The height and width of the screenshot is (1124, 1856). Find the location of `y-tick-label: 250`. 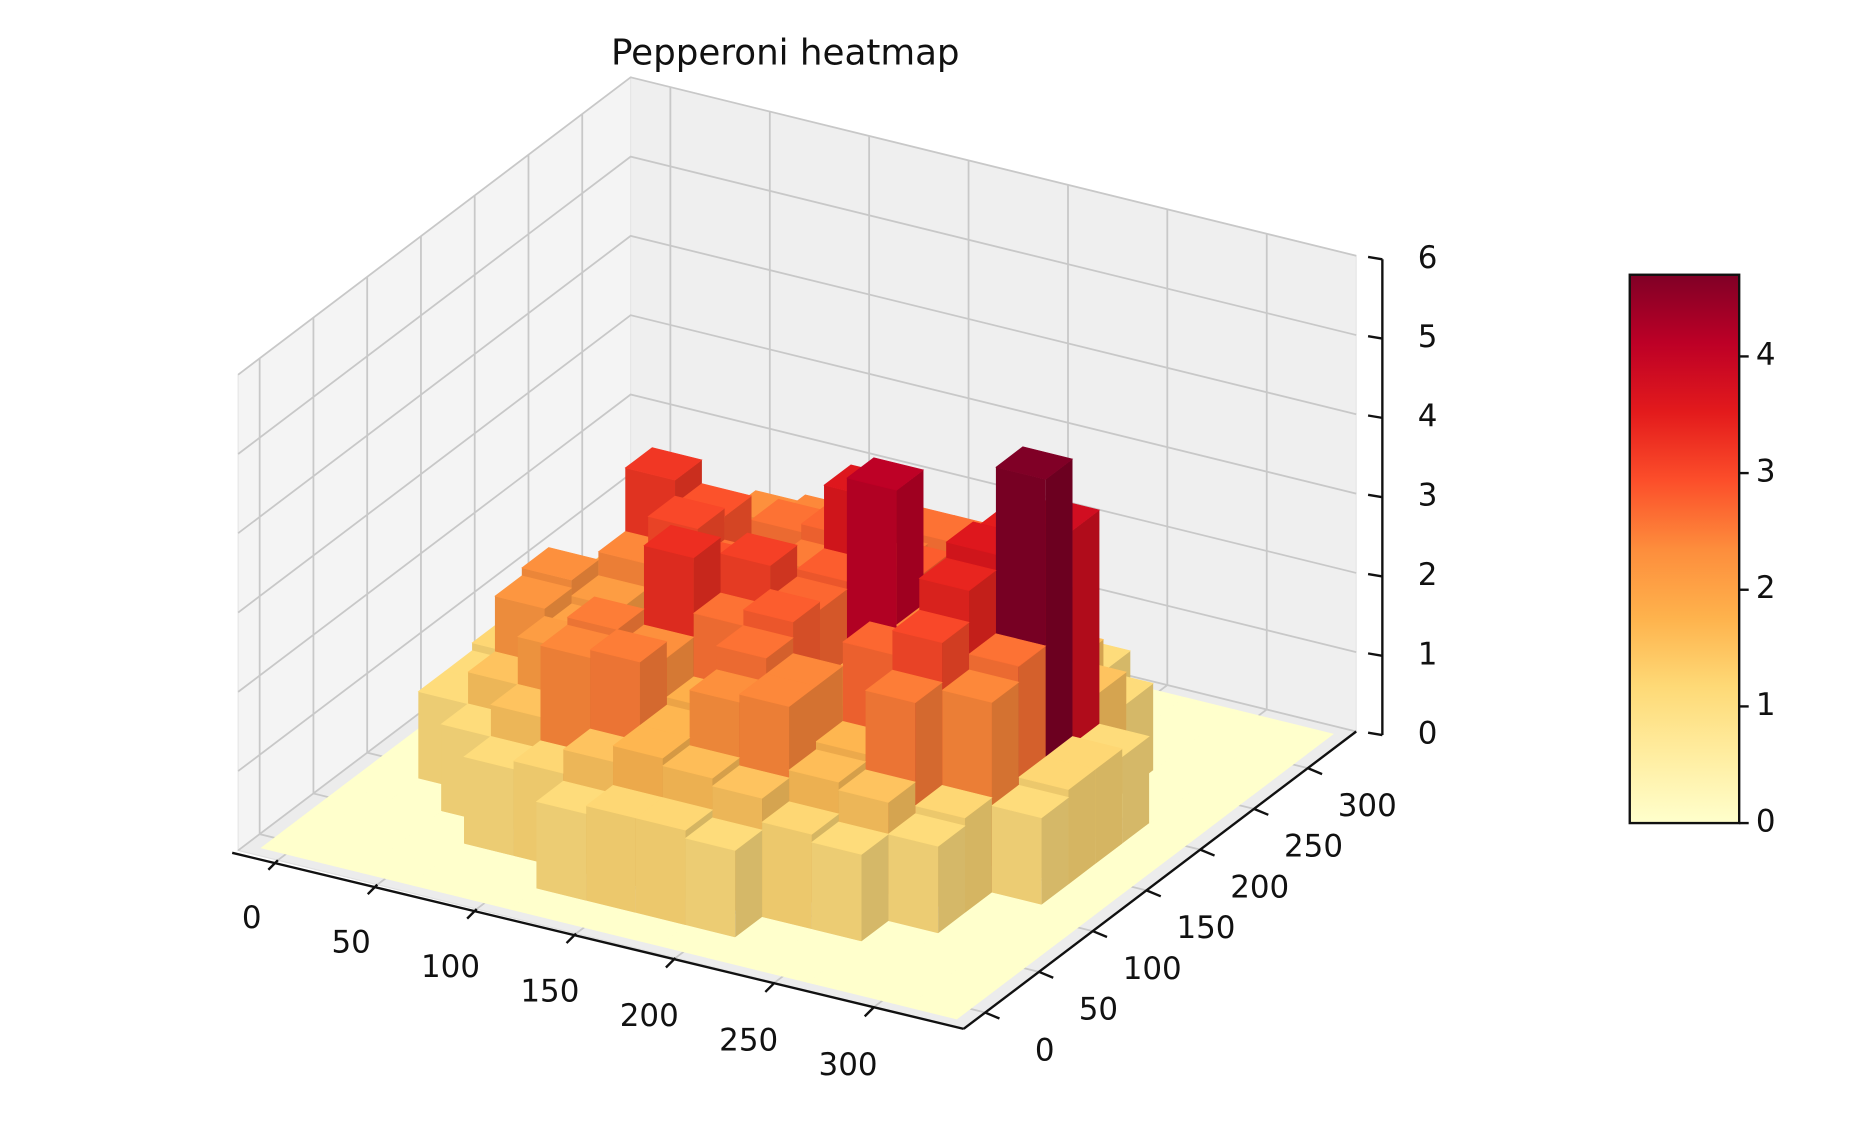

y-tick-label: 250 is located at coordinates (1313, 847).